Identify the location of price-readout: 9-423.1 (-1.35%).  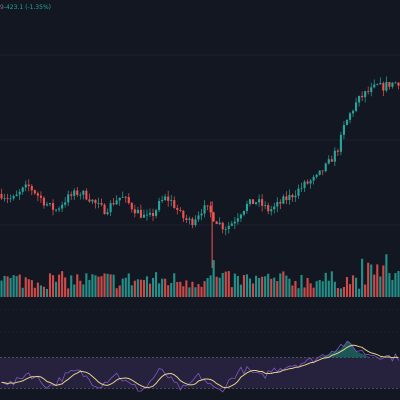
(25, 7).